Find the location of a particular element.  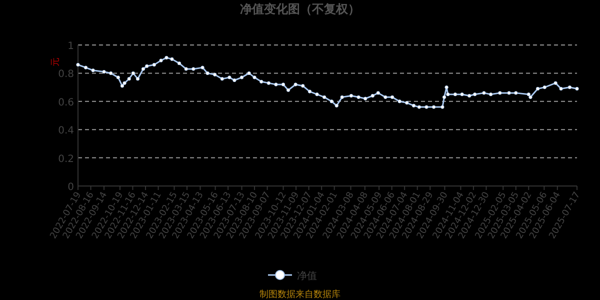

y-axis-title: 元 is located at coordinates (55, 62).